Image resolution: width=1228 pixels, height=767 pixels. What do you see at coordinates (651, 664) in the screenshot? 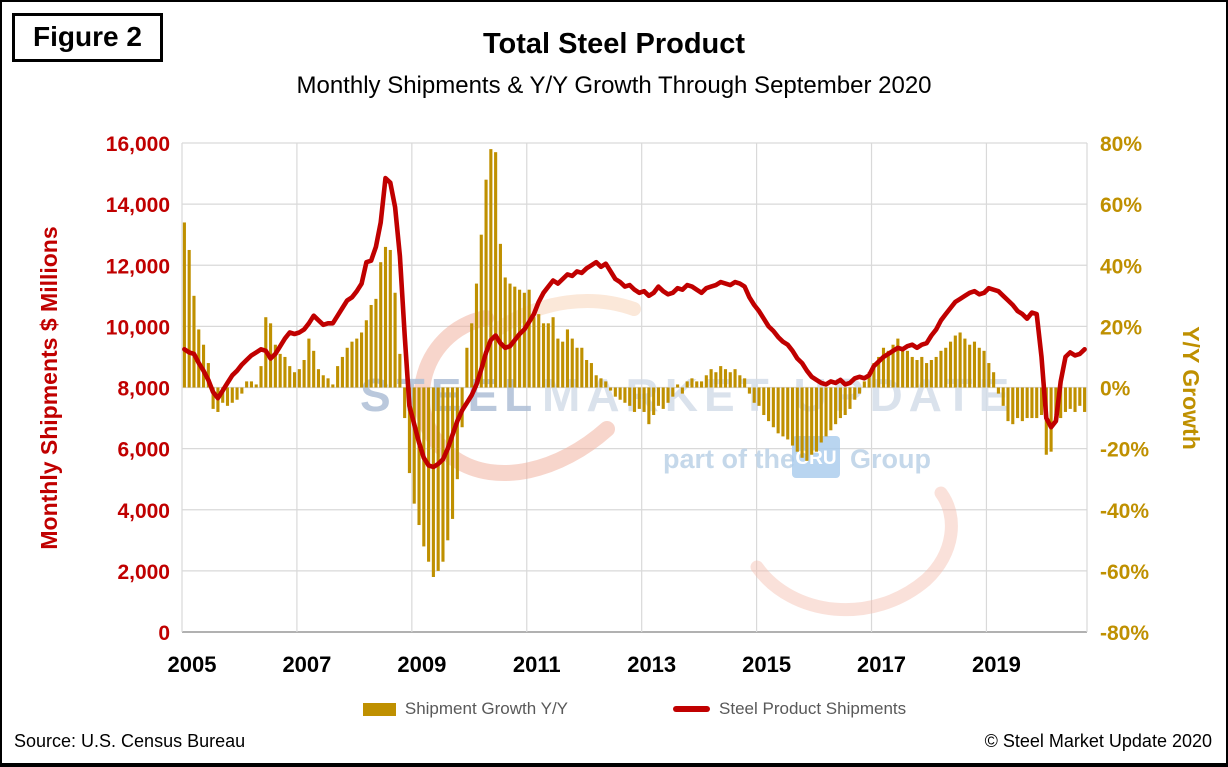
I see `x-tick-label: 2013` at bounding box center [651, 664].